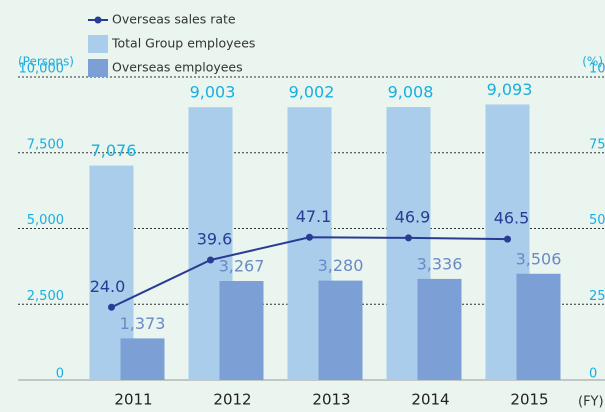  Describe the element at coordinates (45, 296) in the screenshot. I see `y-tick-label: 2,500` at that location.